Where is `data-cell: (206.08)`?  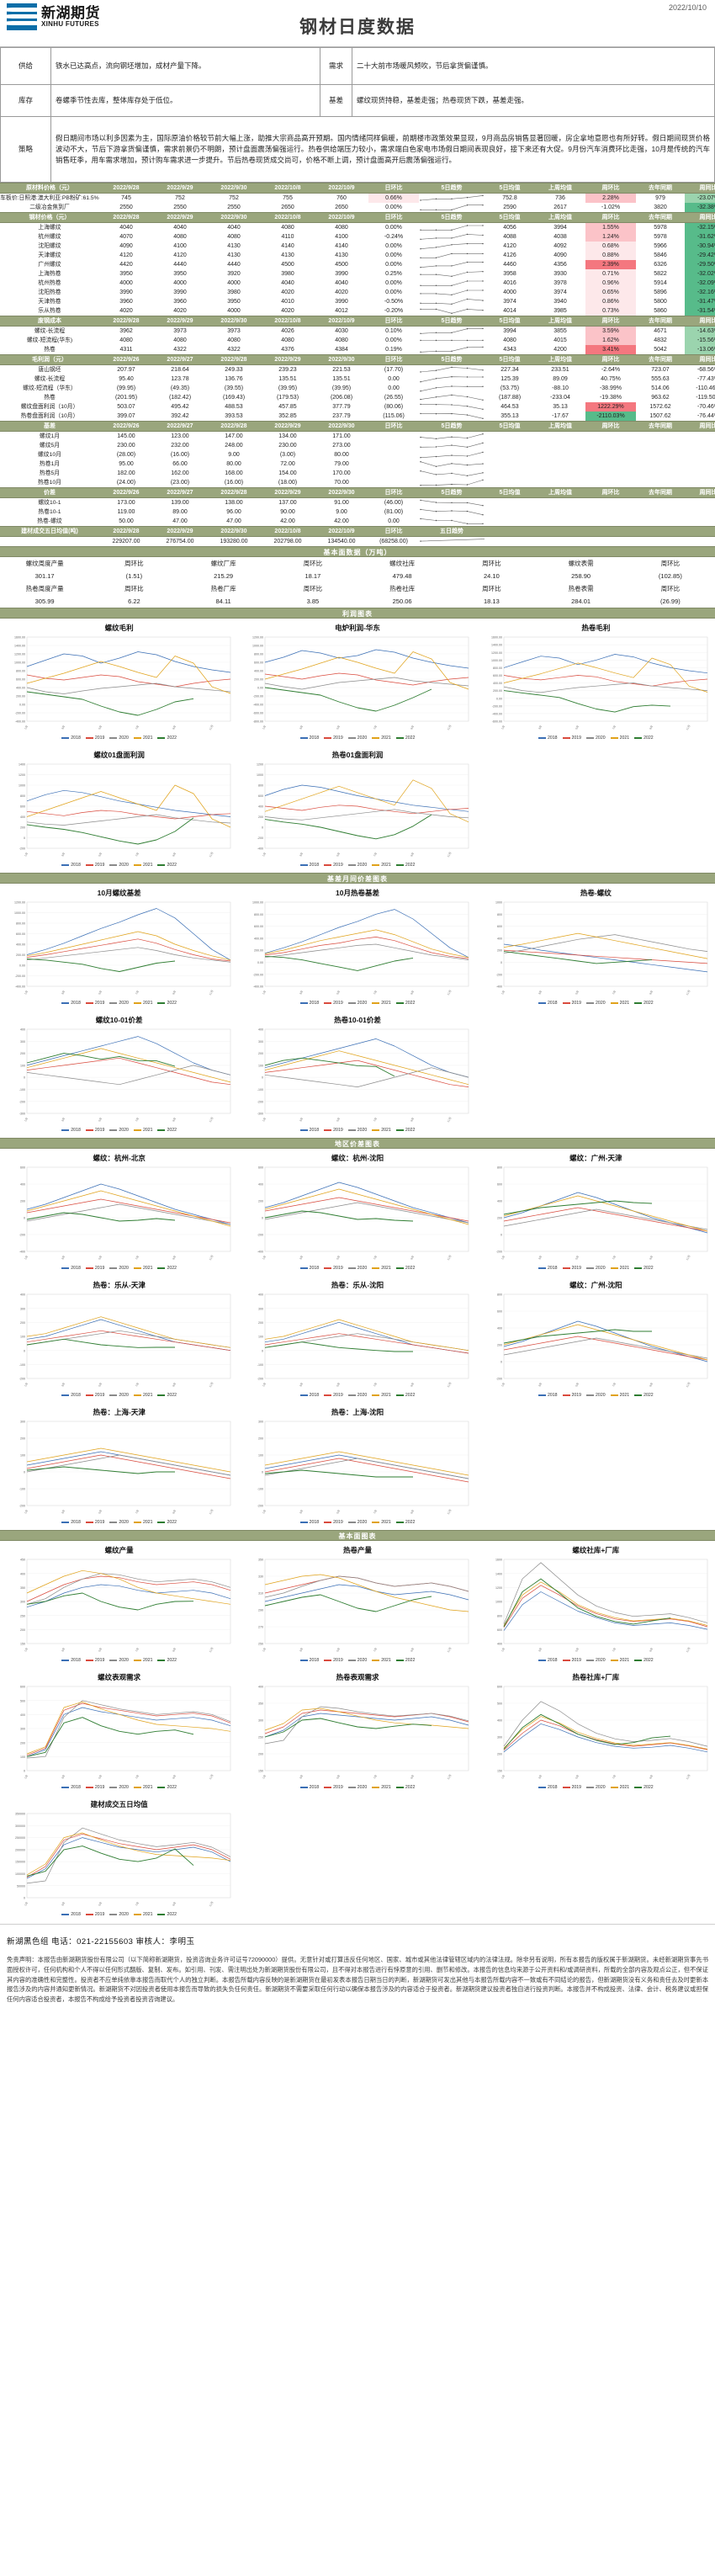 data-cell: (206.08) is located at coordinates (341, 398).